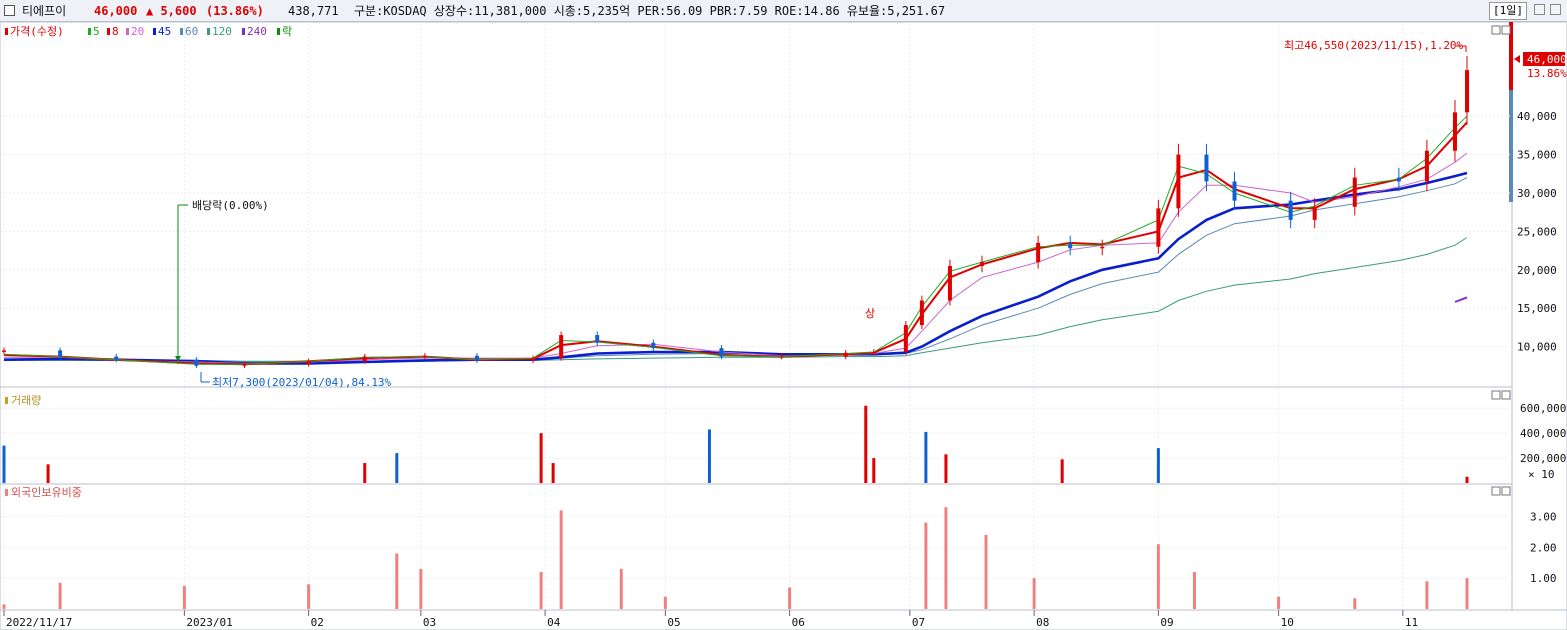  I want to click on volume-panel-restore-icon, so click(1496, 395).